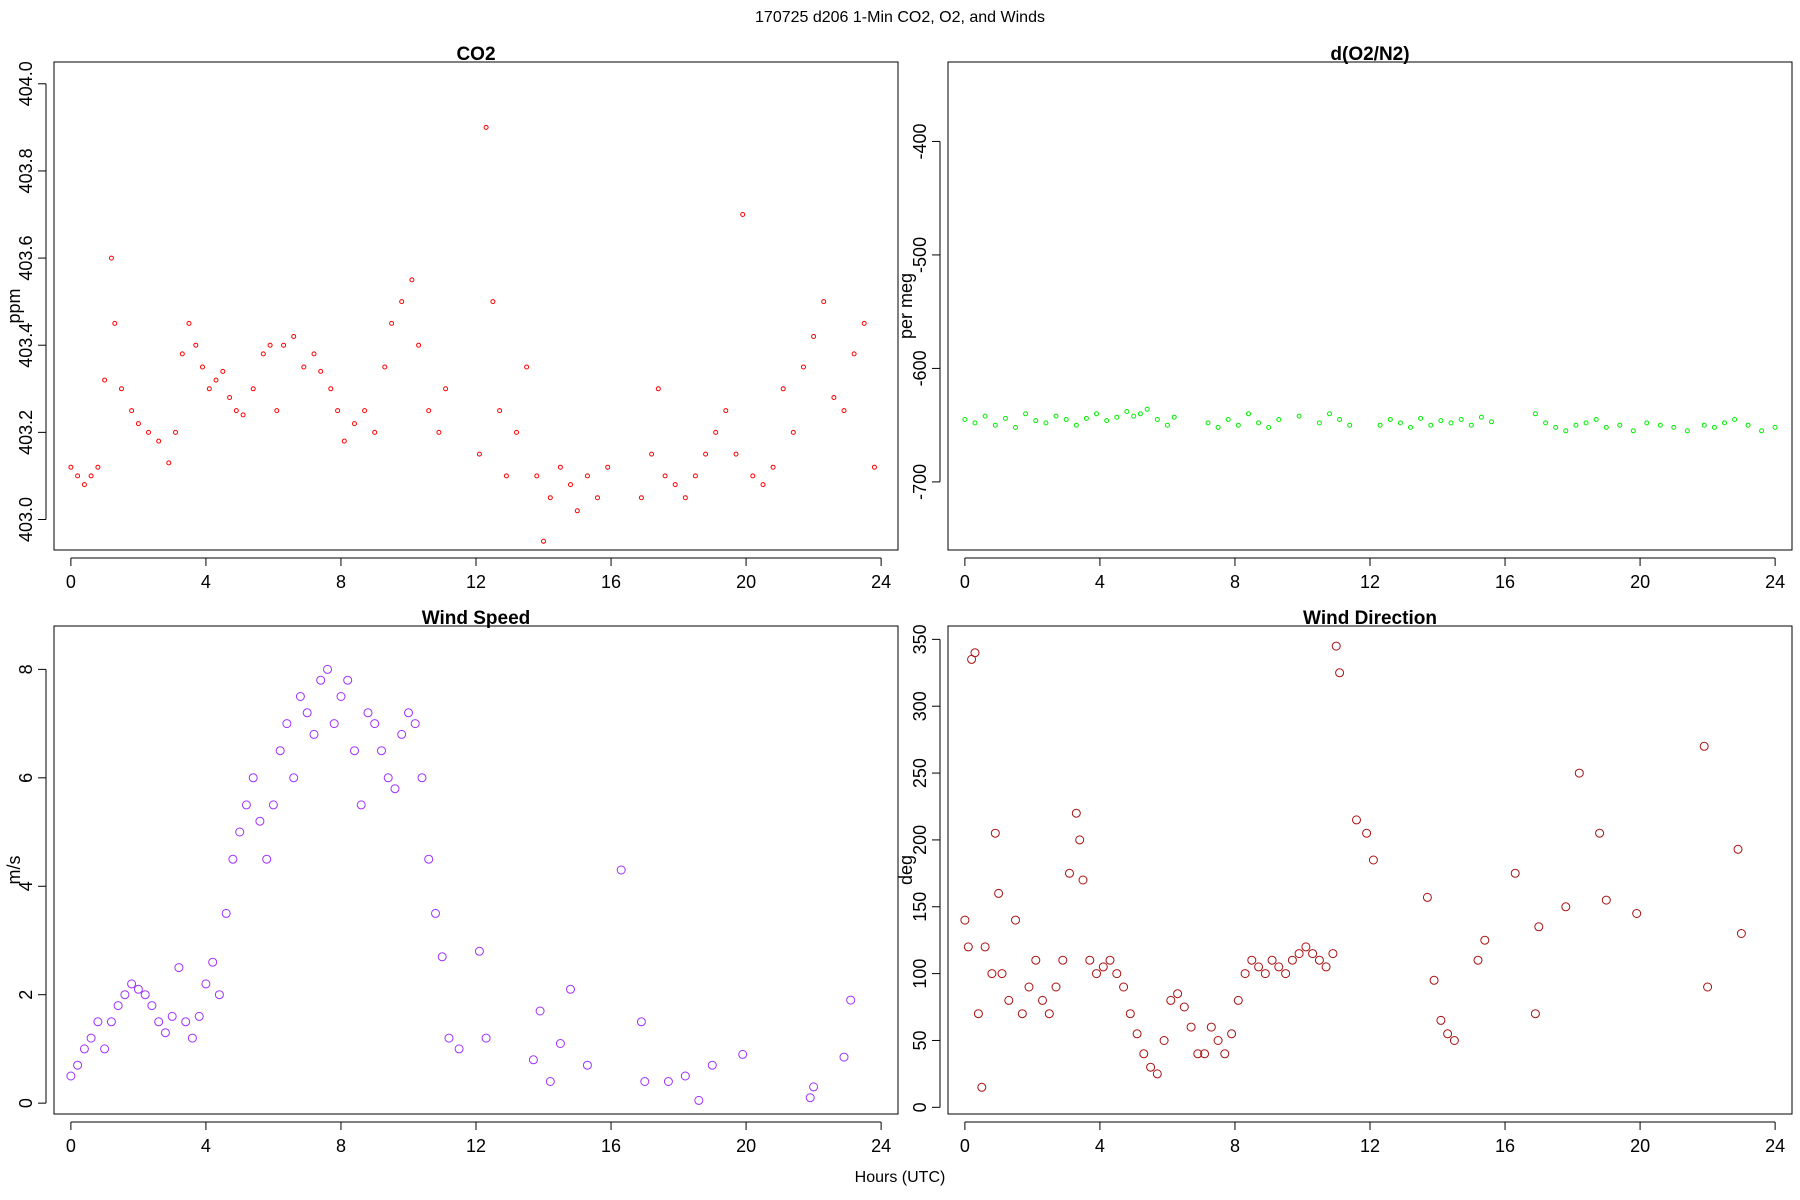 The image size is (1800, 1200). Describe the element at coordinates (26, 345) in the screenshot. I see `y-tick-label: 403.4` at that location.